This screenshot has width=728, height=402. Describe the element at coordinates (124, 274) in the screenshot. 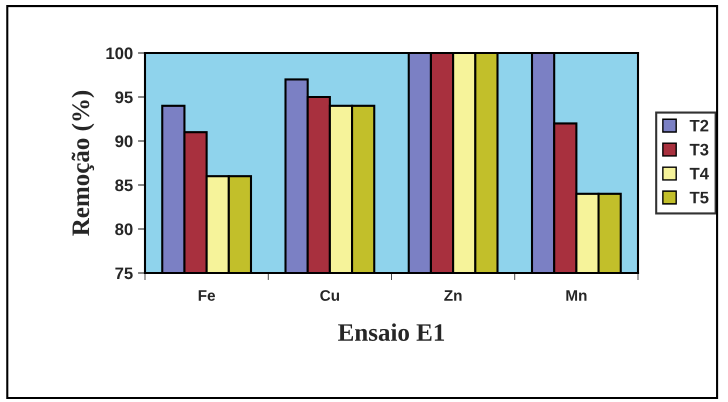

I see `y-tick-label: 75` at that location.